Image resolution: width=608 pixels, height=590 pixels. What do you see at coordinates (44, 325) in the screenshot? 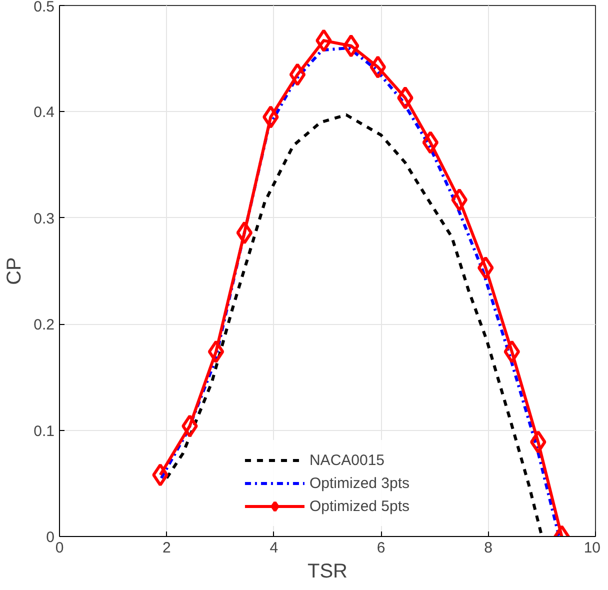
I see `y-tick-label: 0.2` at bounding box center [44, 325].